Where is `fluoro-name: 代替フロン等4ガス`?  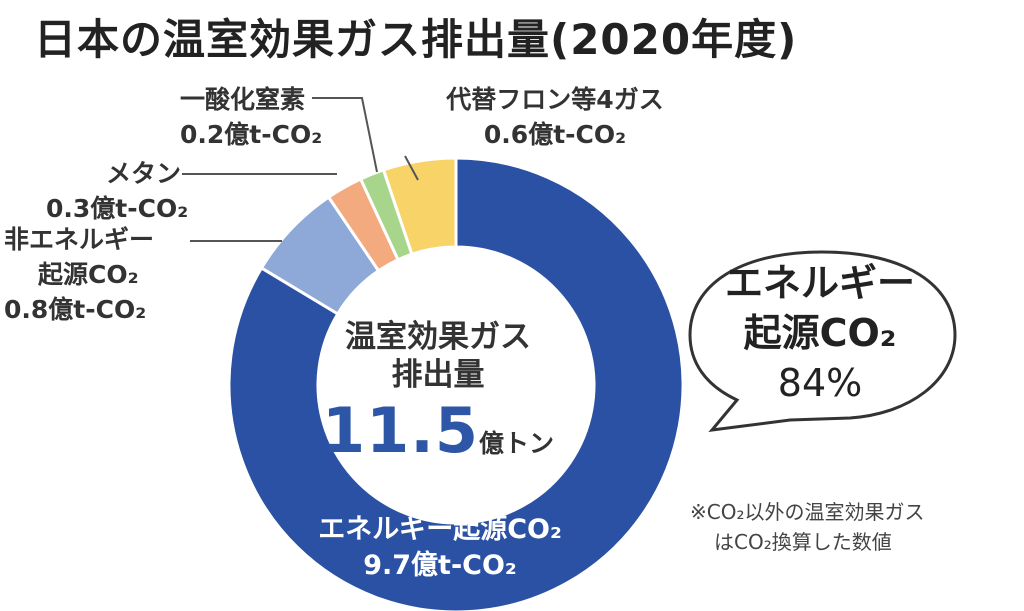 fluoro-name: 代替フロン等4ガス is located at coordinates (555, 99).